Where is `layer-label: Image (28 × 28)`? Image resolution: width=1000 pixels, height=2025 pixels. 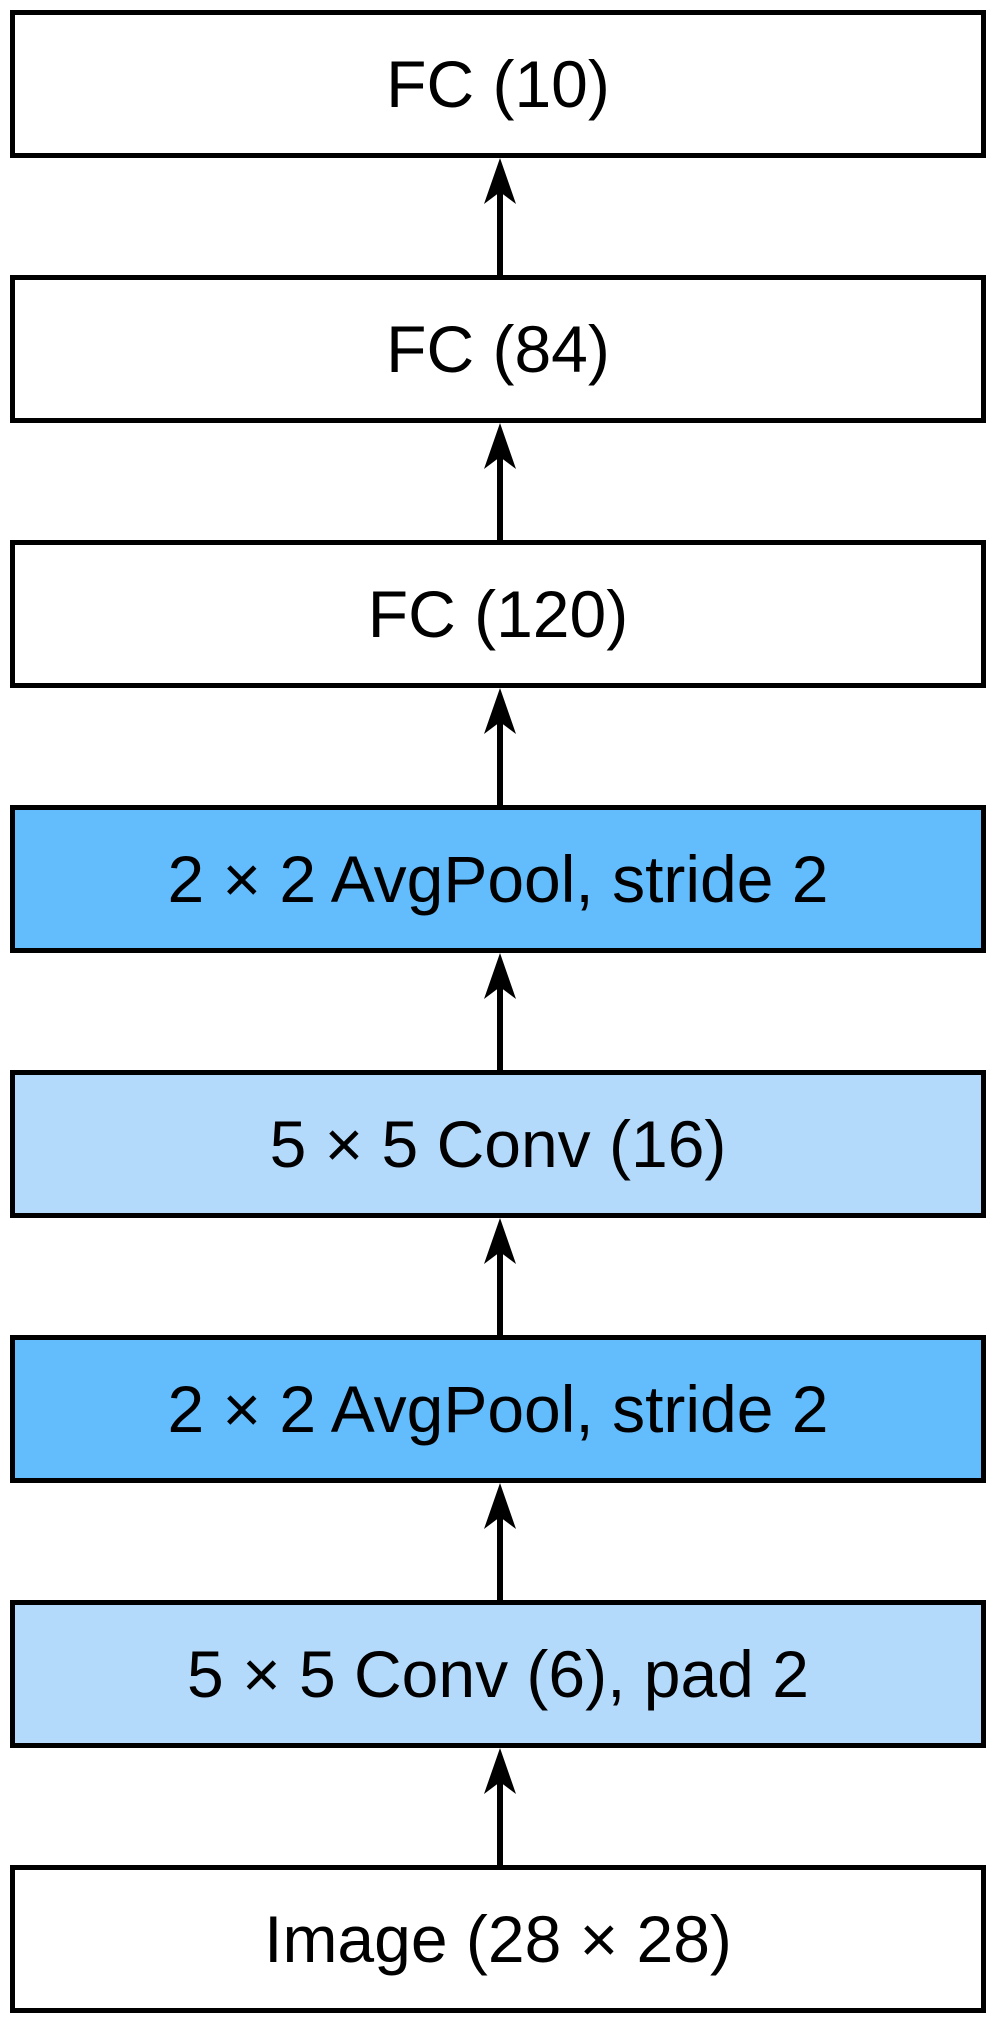 layer-label: Image (28 × 28) is located at coordinates (498, 1939).